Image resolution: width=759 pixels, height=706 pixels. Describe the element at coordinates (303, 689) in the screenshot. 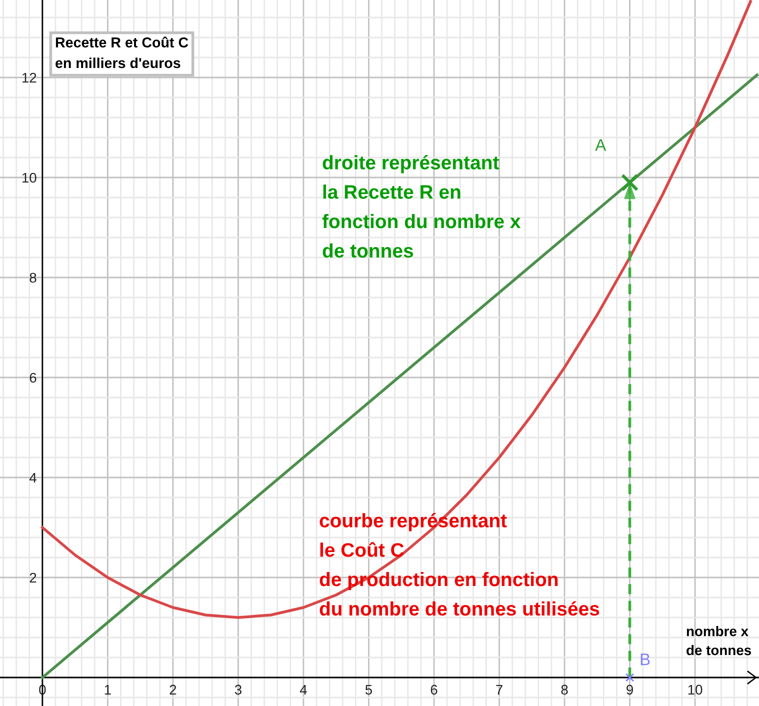

I see `x-tick-label: 4` at that location.